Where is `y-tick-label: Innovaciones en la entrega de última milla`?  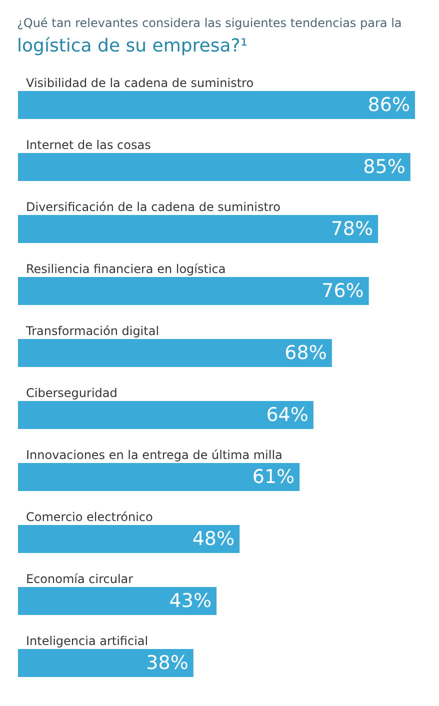 y-tick-label: Innovaciones en la entrega de última milla is located at coordinates (154, 455).